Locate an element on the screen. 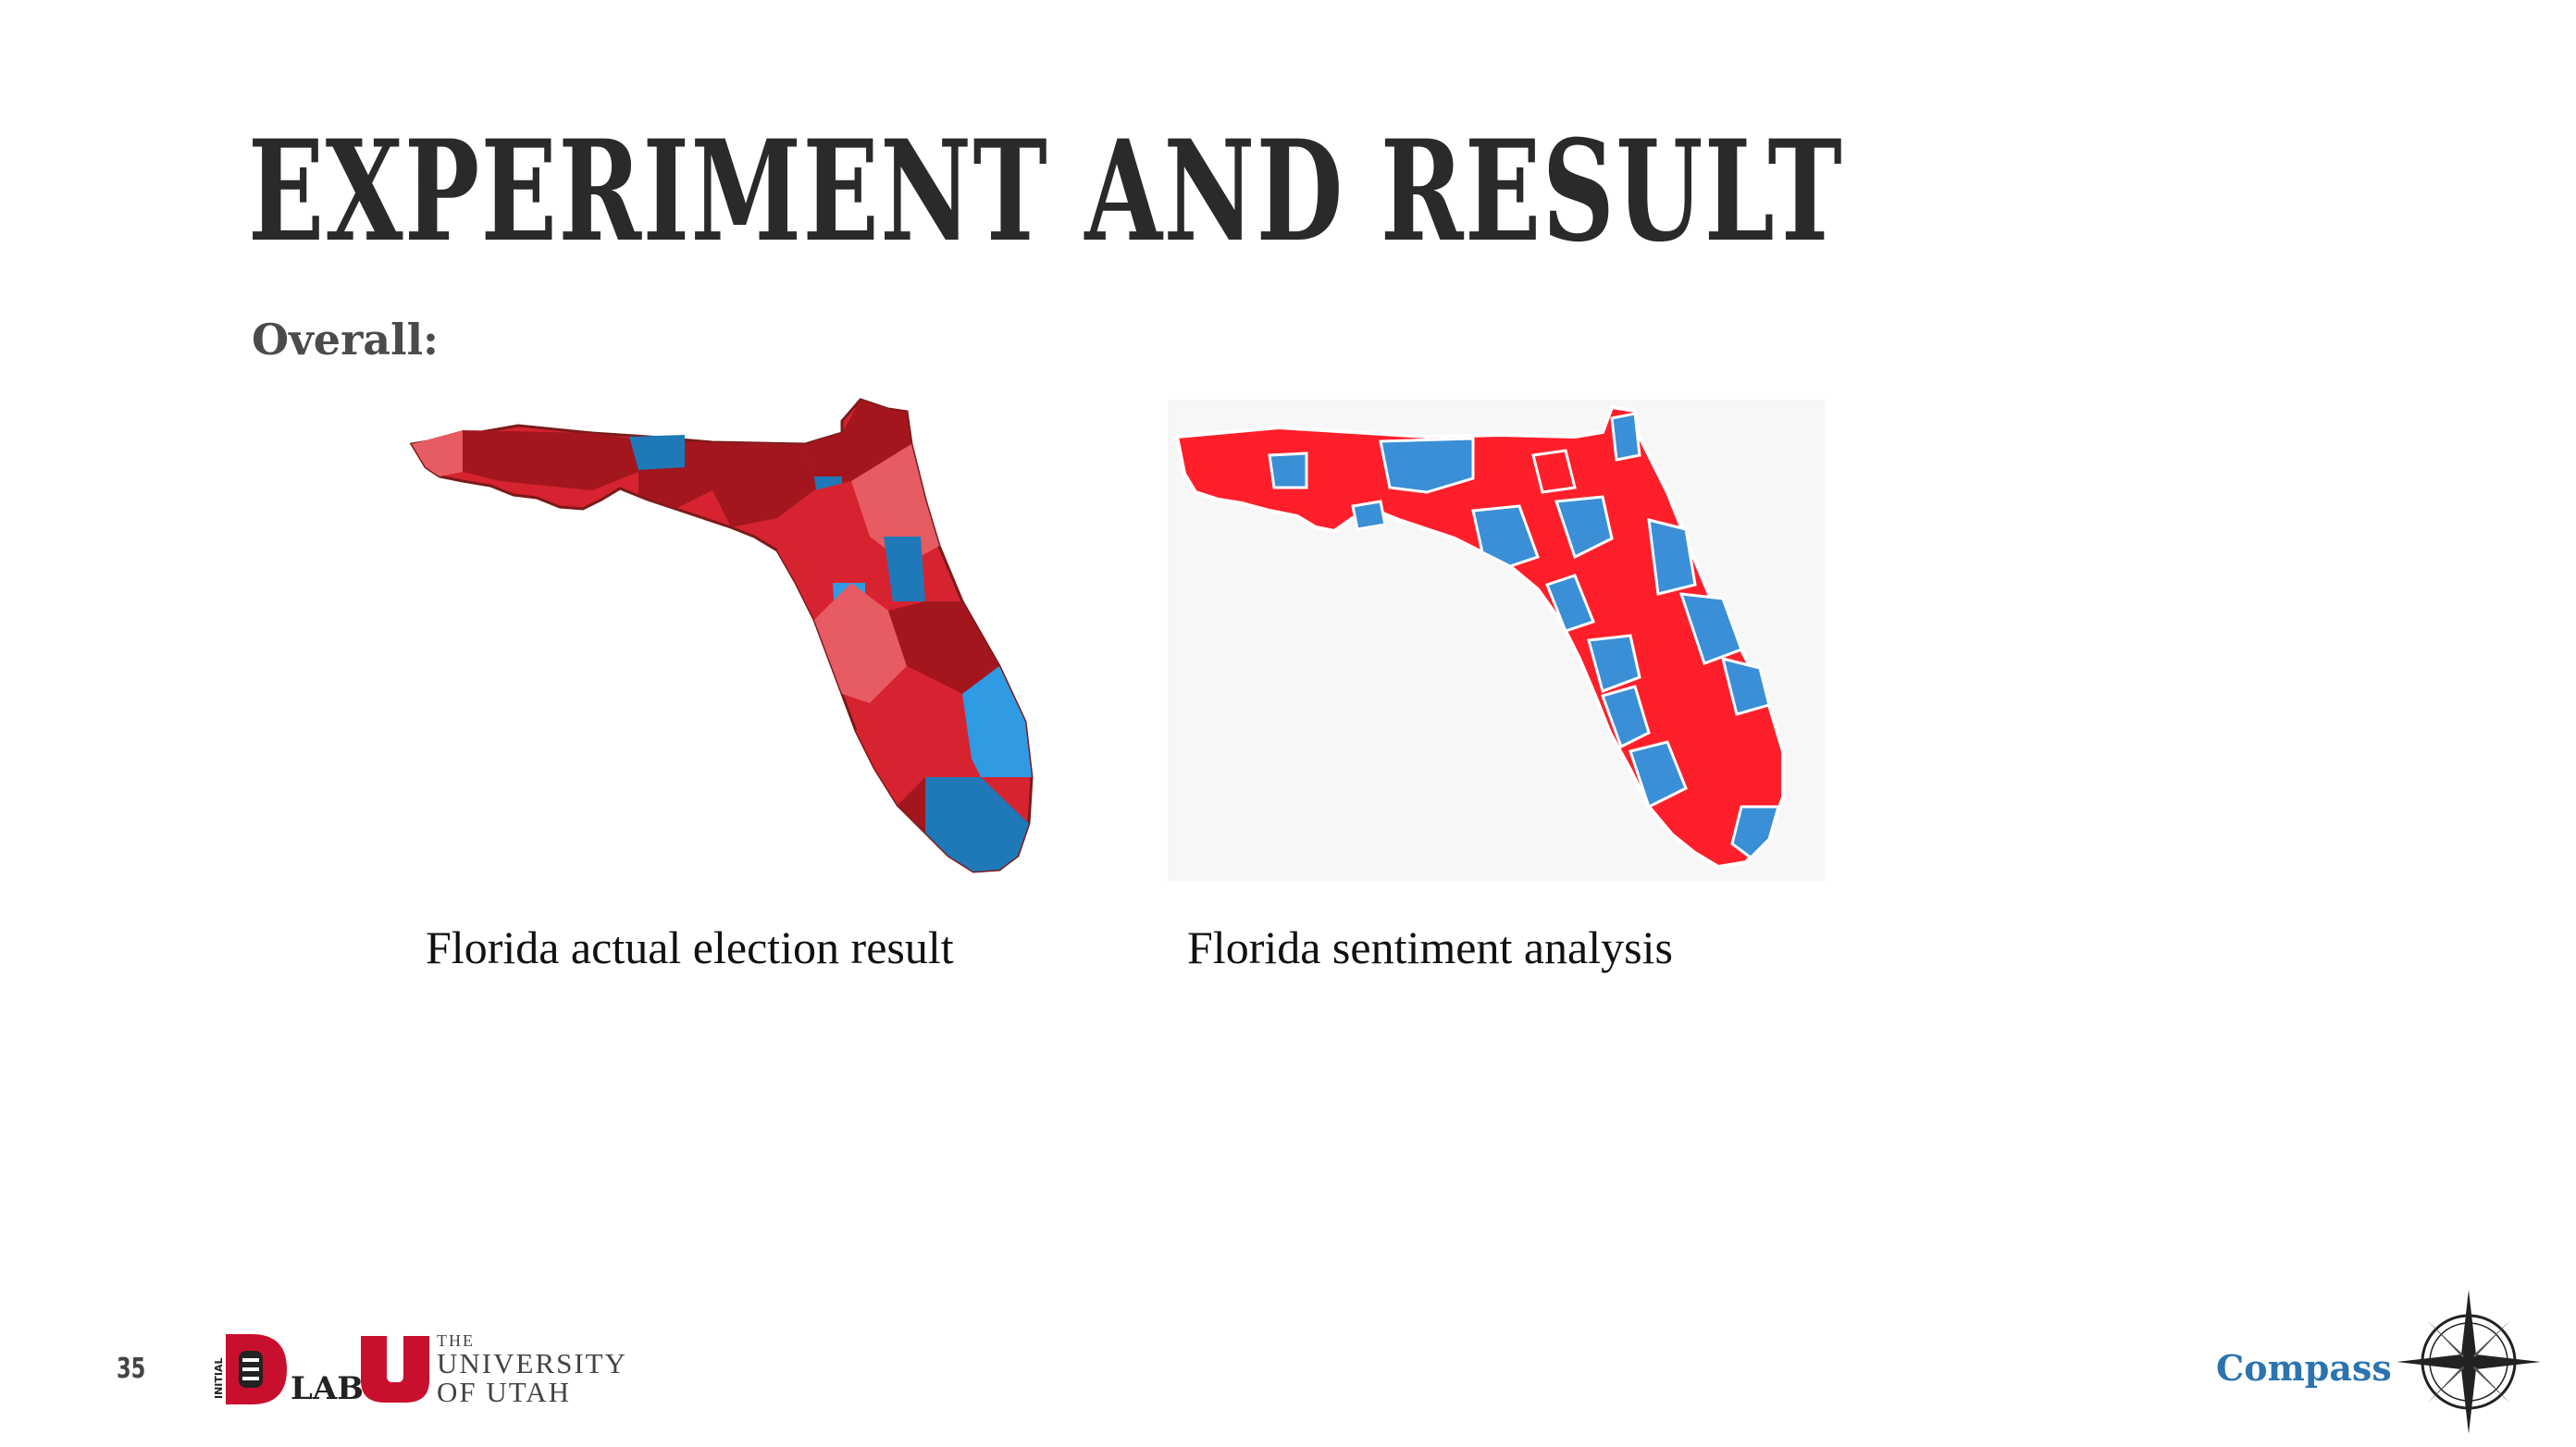 This screenshot has width=2576, height=1447. florida-election-map is located at coordinates (731, 634).